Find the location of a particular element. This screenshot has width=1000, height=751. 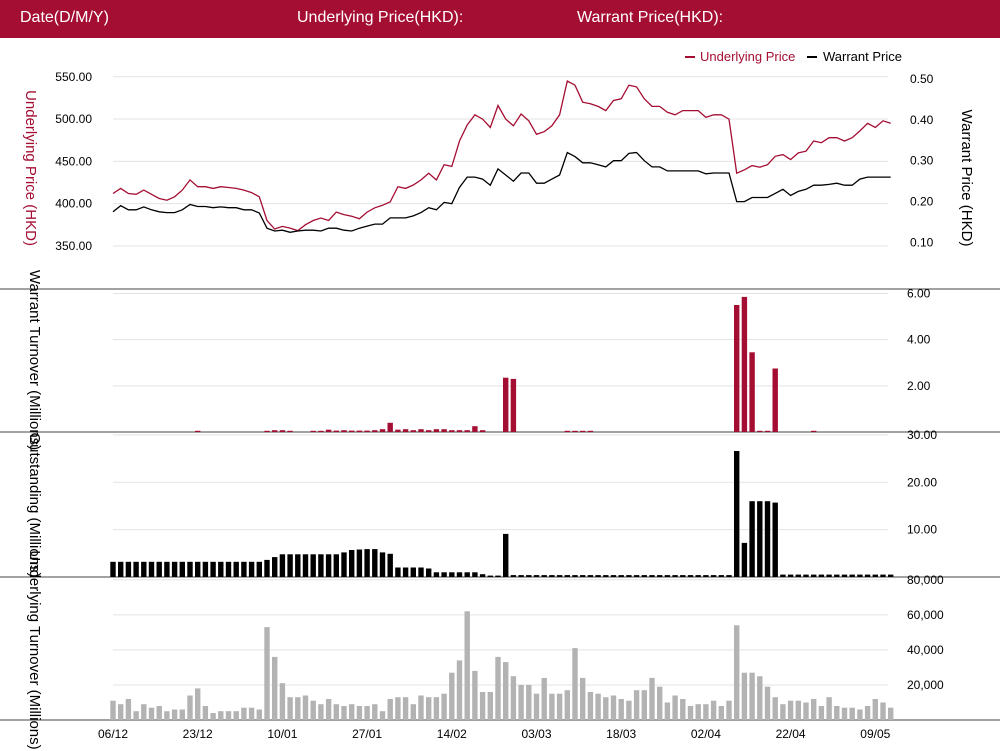

x-axis-tick: 06/12 is located at coordinates (113, 734).